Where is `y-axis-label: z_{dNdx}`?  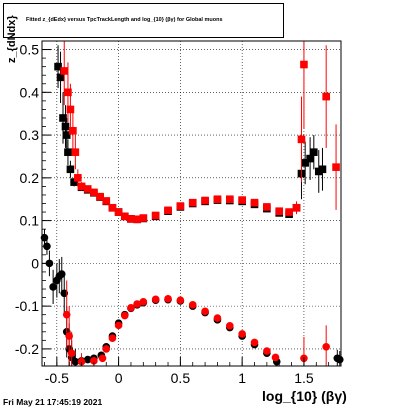 y-axis-label: z_{dNdx} is located at coordinates (12, 39).